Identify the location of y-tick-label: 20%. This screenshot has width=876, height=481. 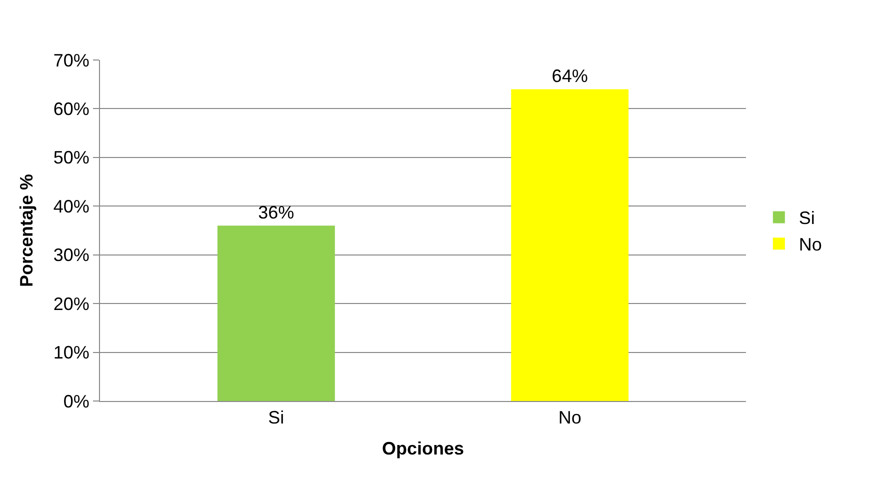
(71, 304).